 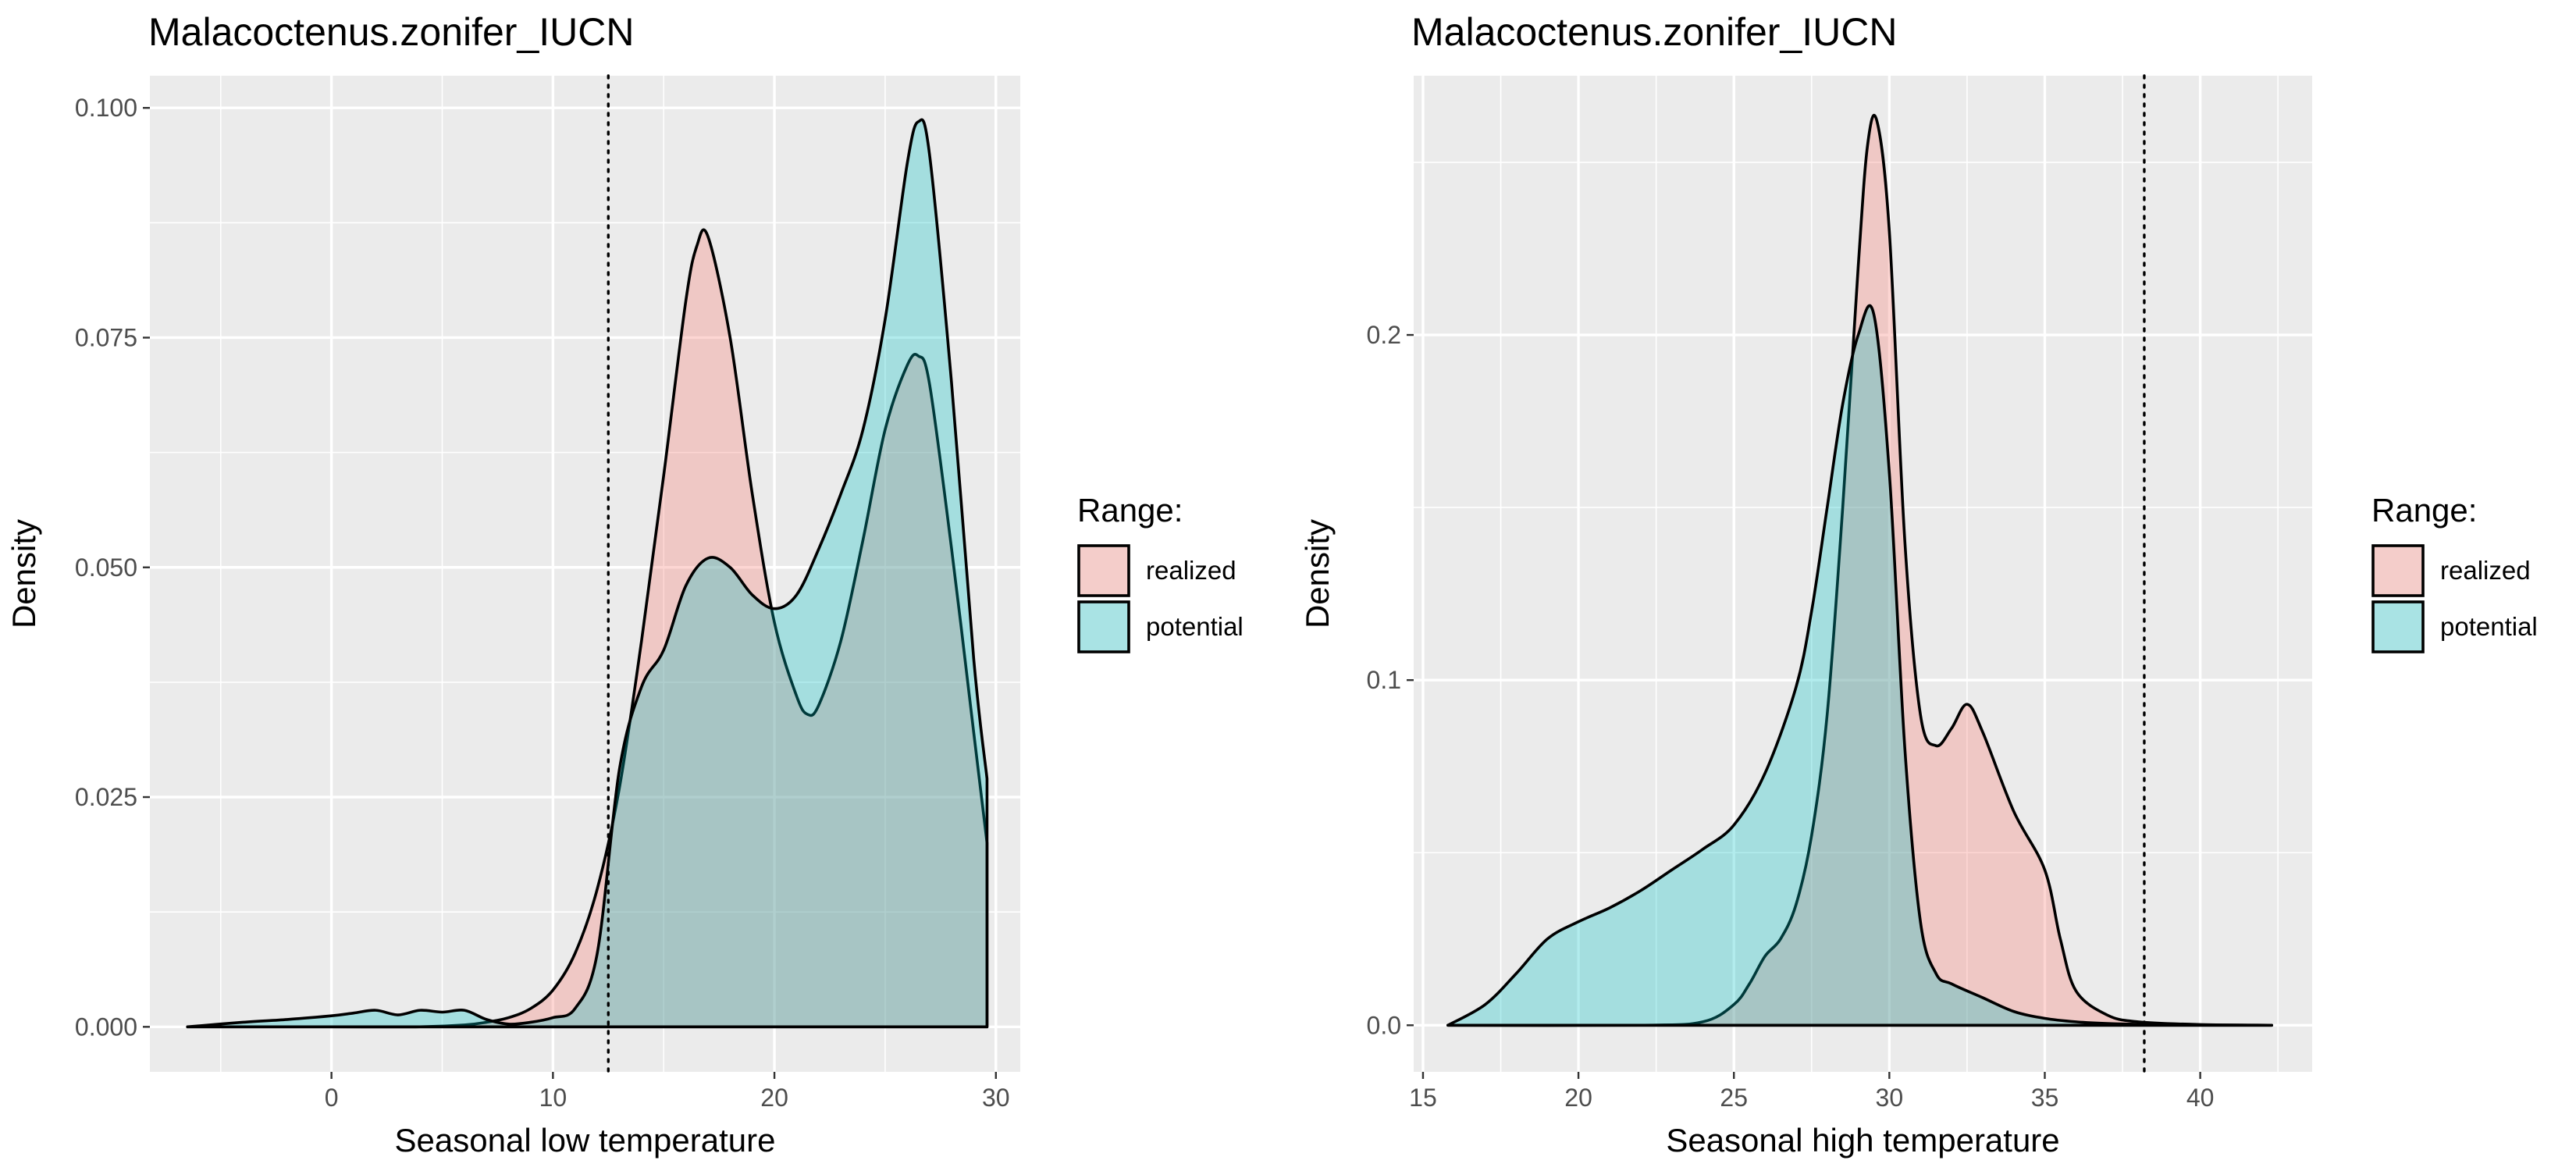 What do you see at coordinates (332, 1098) in the screenshot?
I see `x-tick-label: 0` at bounding box center [332, 1098].